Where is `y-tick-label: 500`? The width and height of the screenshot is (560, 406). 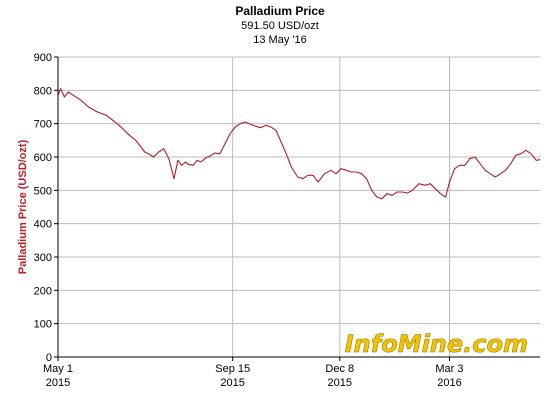 y-tick-label: 500 is located at coordinates (43, 191).